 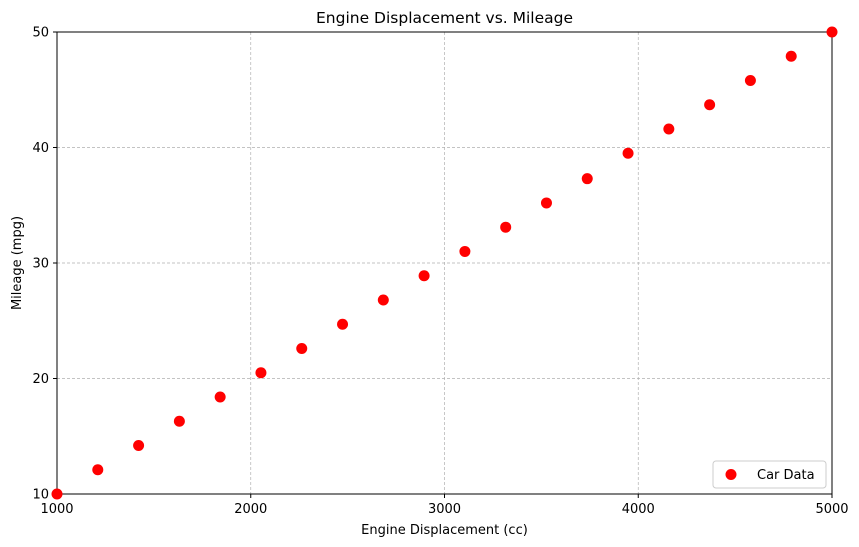 What do you see at coordinates (444, 530) in the screenshot?
I see `x-axis-label: Engine Displacement (cc)` at bounding box center [444, 530].